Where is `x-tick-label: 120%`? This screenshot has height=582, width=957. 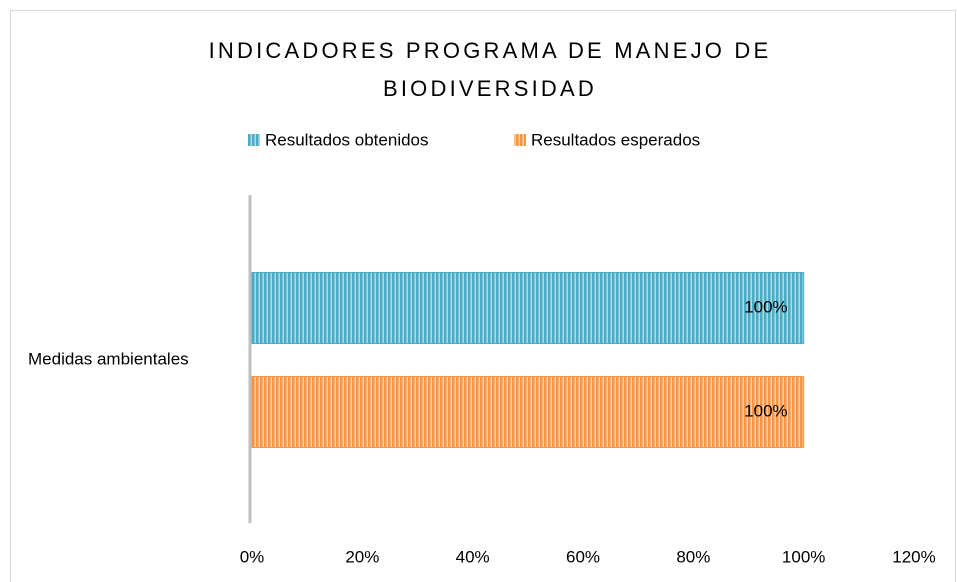 x-tick-label: 120% is located at coordinates (913, 556).